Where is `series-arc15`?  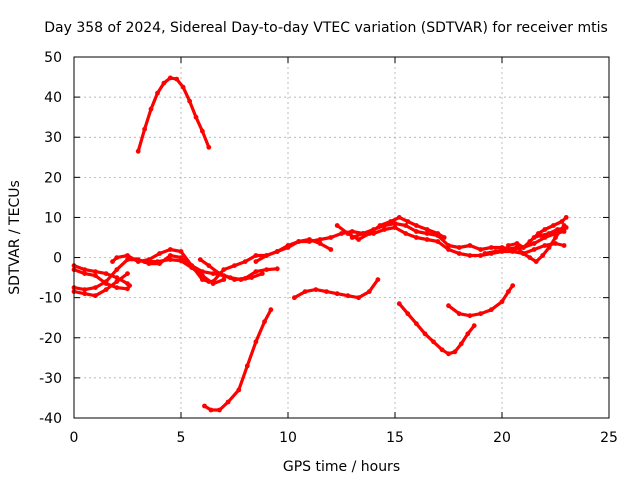
series-arc15 is located at coordinates (481, 301).